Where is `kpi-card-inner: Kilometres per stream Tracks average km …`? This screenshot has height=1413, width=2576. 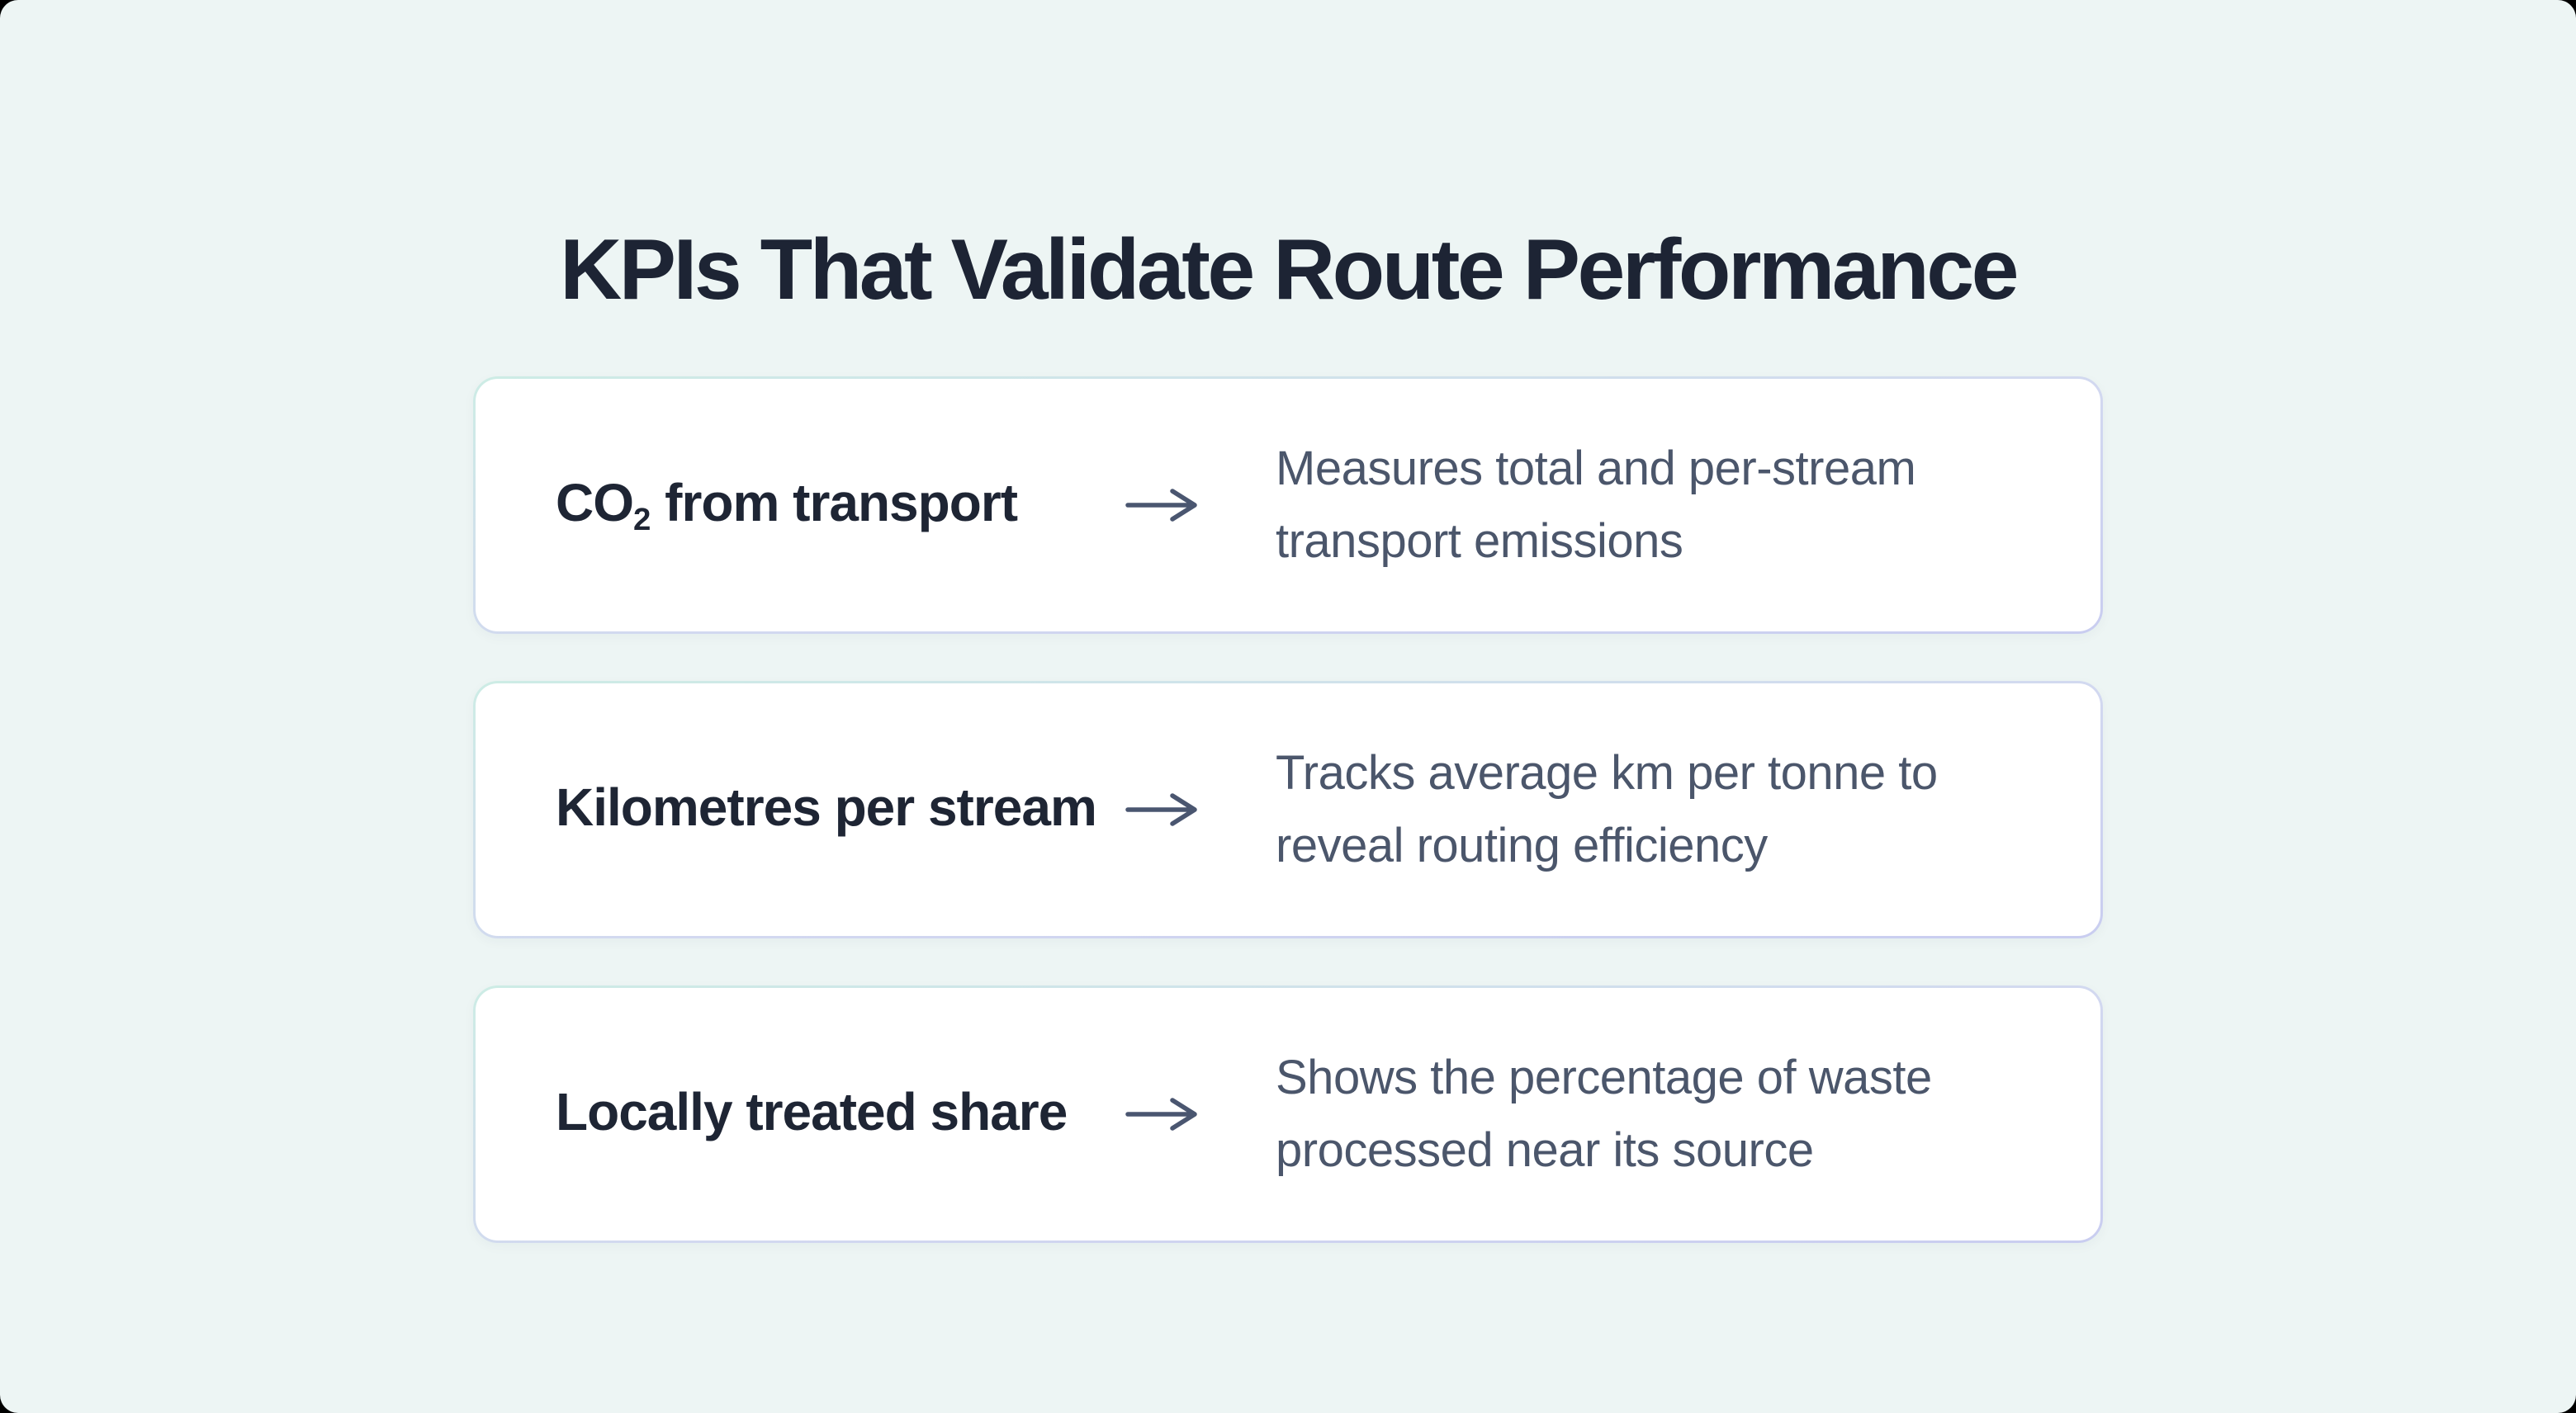
kpi-card-inner: Kilometres per stream Tracks average km … is located at coordinates (1288, 809).